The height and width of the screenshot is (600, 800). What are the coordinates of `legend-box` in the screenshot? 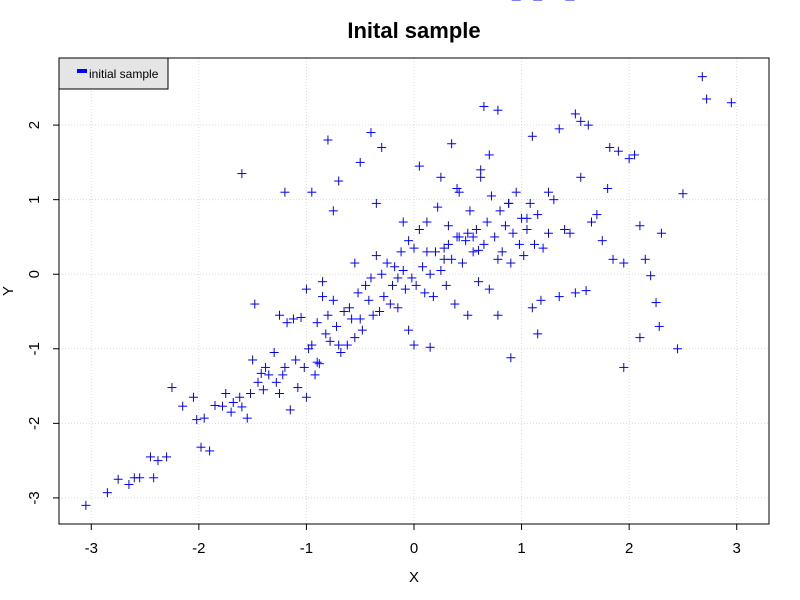 It's located at (113, 73).